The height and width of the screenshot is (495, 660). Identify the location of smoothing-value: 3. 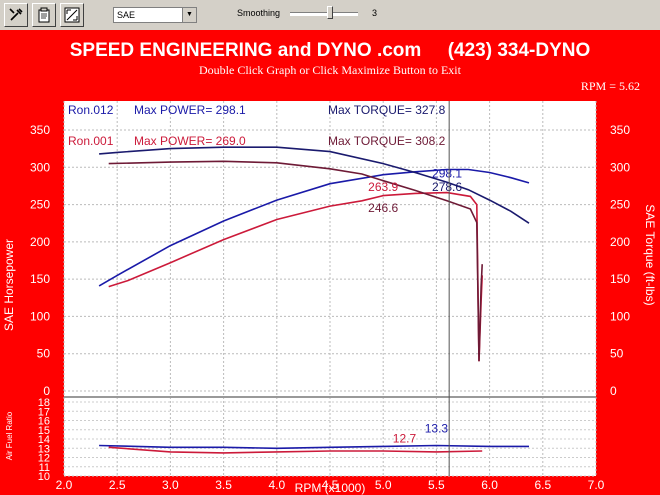
(375, 13).